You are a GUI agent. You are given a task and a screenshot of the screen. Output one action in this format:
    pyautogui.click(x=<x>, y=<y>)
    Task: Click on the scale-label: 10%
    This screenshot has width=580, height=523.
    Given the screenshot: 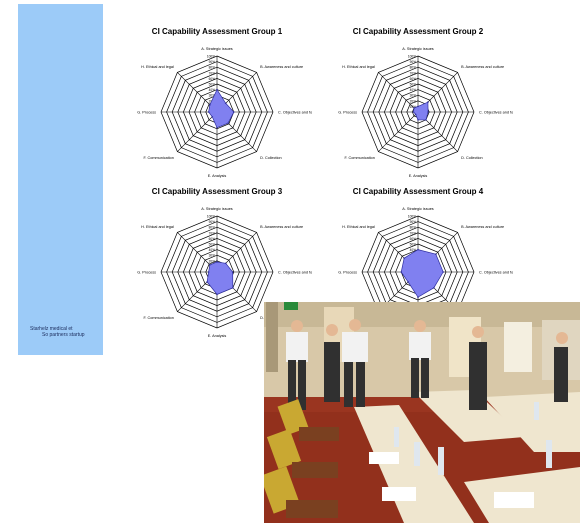 What is the action you would take?
    pyautogui.click(x=413, y=107)
    